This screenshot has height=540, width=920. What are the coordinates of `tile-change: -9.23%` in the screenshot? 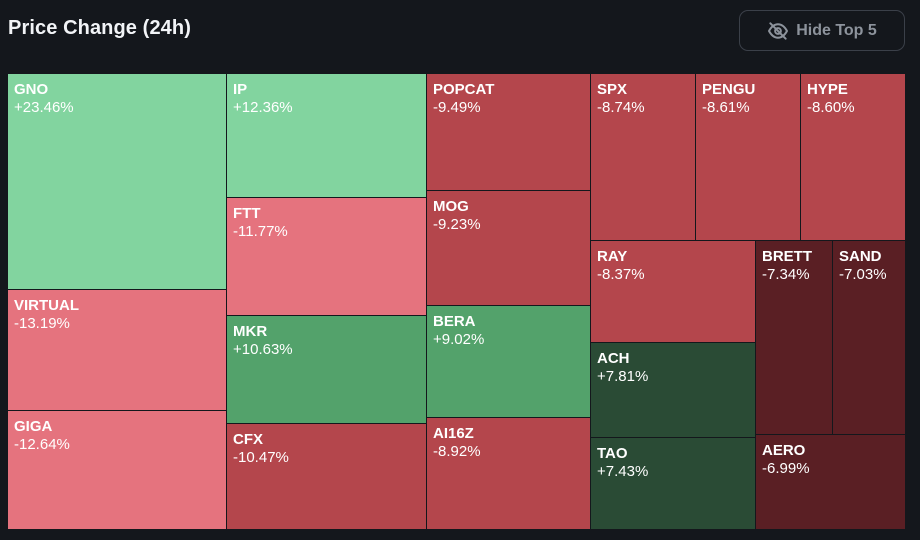 It's located at (457, 224).